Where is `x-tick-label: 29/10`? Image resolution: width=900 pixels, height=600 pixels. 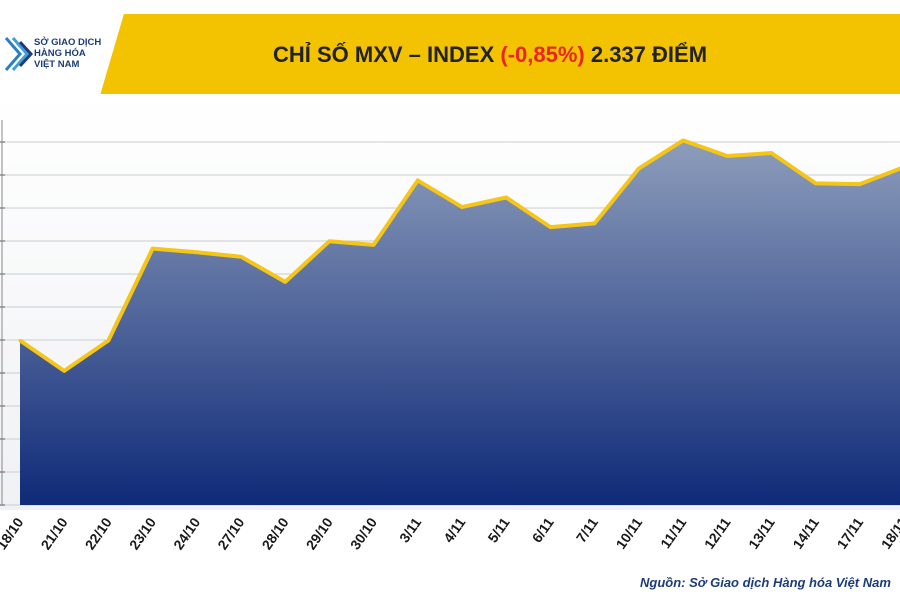
x-tick-label: 29/10 is located at coordinates (319, 533).